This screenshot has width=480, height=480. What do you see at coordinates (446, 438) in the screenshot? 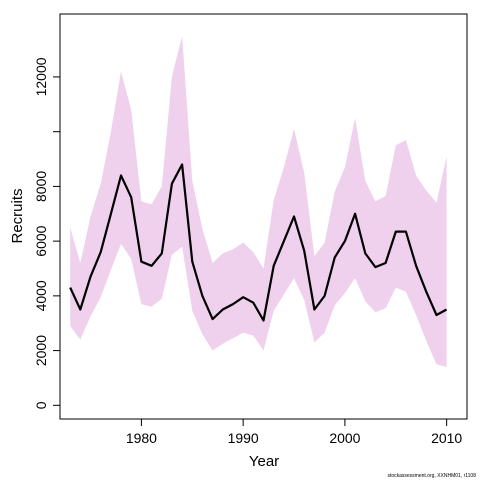
I see `x-tick-label-2010: 2010` at bounding box center [446, 438].